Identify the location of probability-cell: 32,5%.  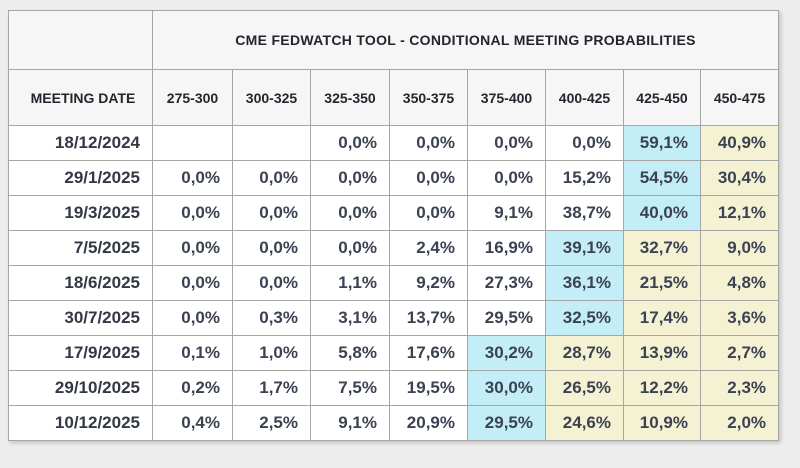
(584, 318).